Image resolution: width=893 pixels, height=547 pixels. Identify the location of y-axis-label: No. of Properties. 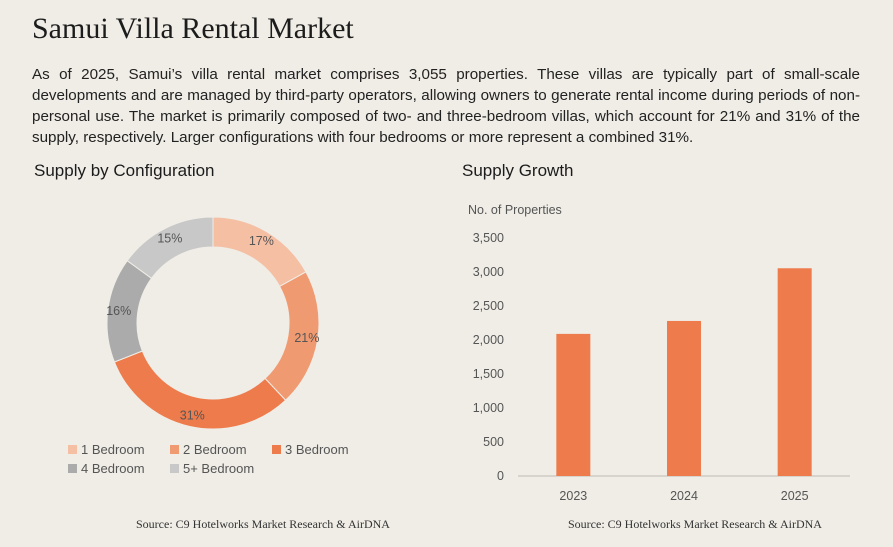
(515, 210).